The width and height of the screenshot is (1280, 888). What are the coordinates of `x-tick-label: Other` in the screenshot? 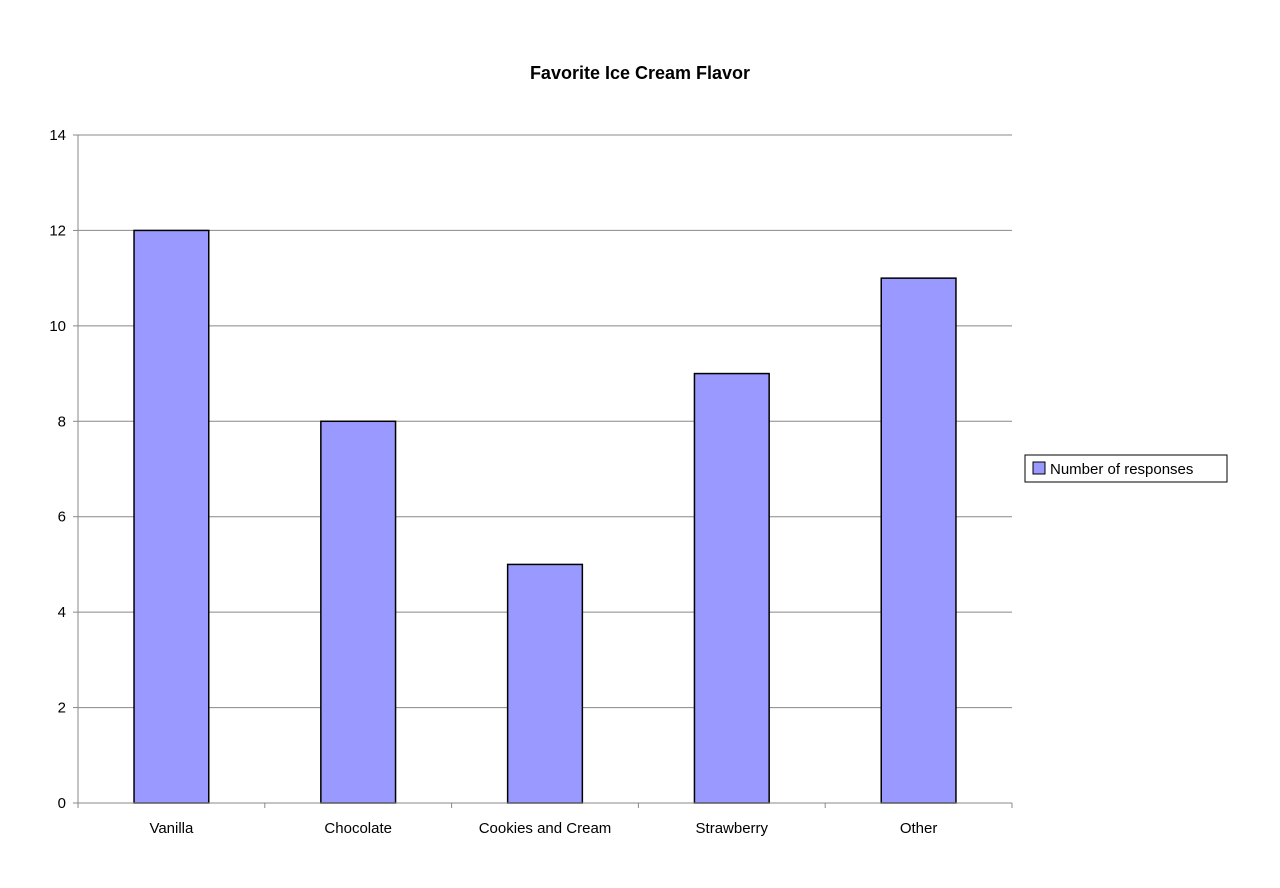 It's located at (919, 828).